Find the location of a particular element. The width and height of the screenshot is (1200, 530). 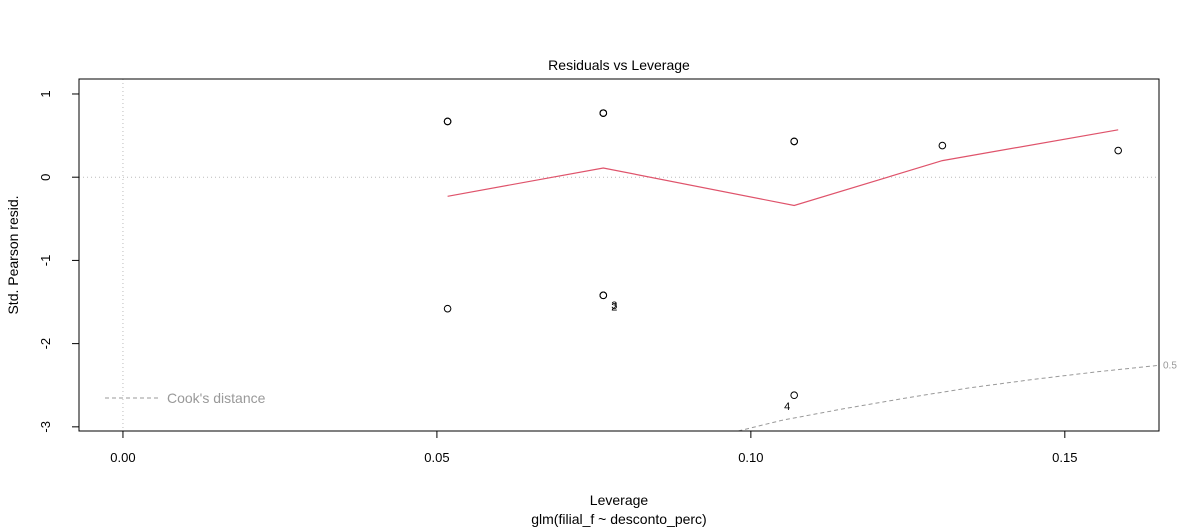

legend-cooks-label: Cook's distance is located at coordinates (216, 398).